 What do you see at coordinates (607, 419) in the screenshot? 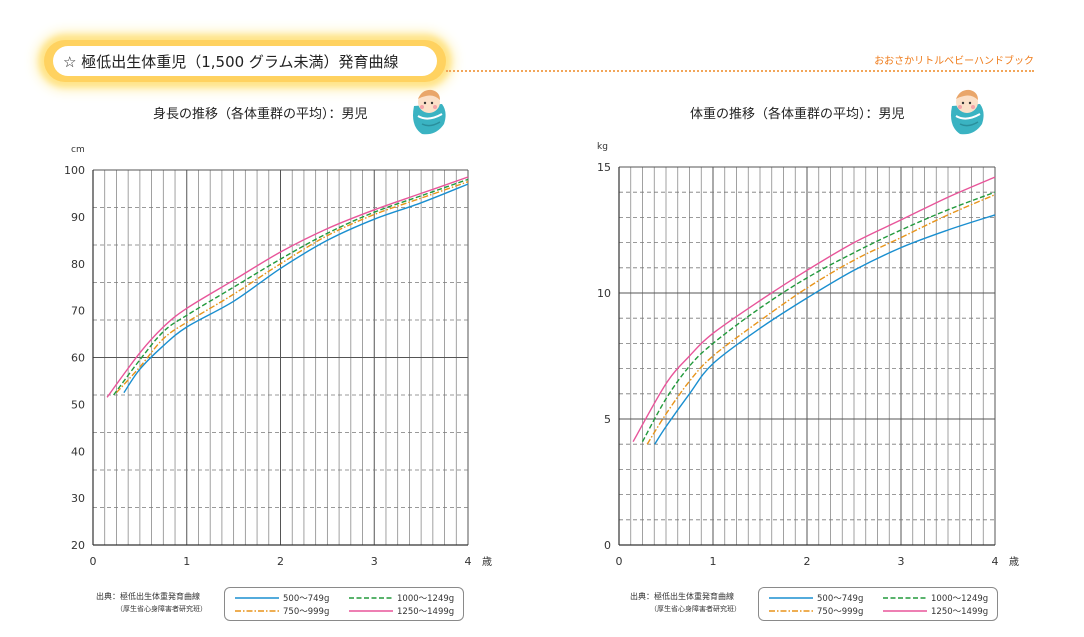
I see `y-tick-label: 5` at bounding box center [607, 419].